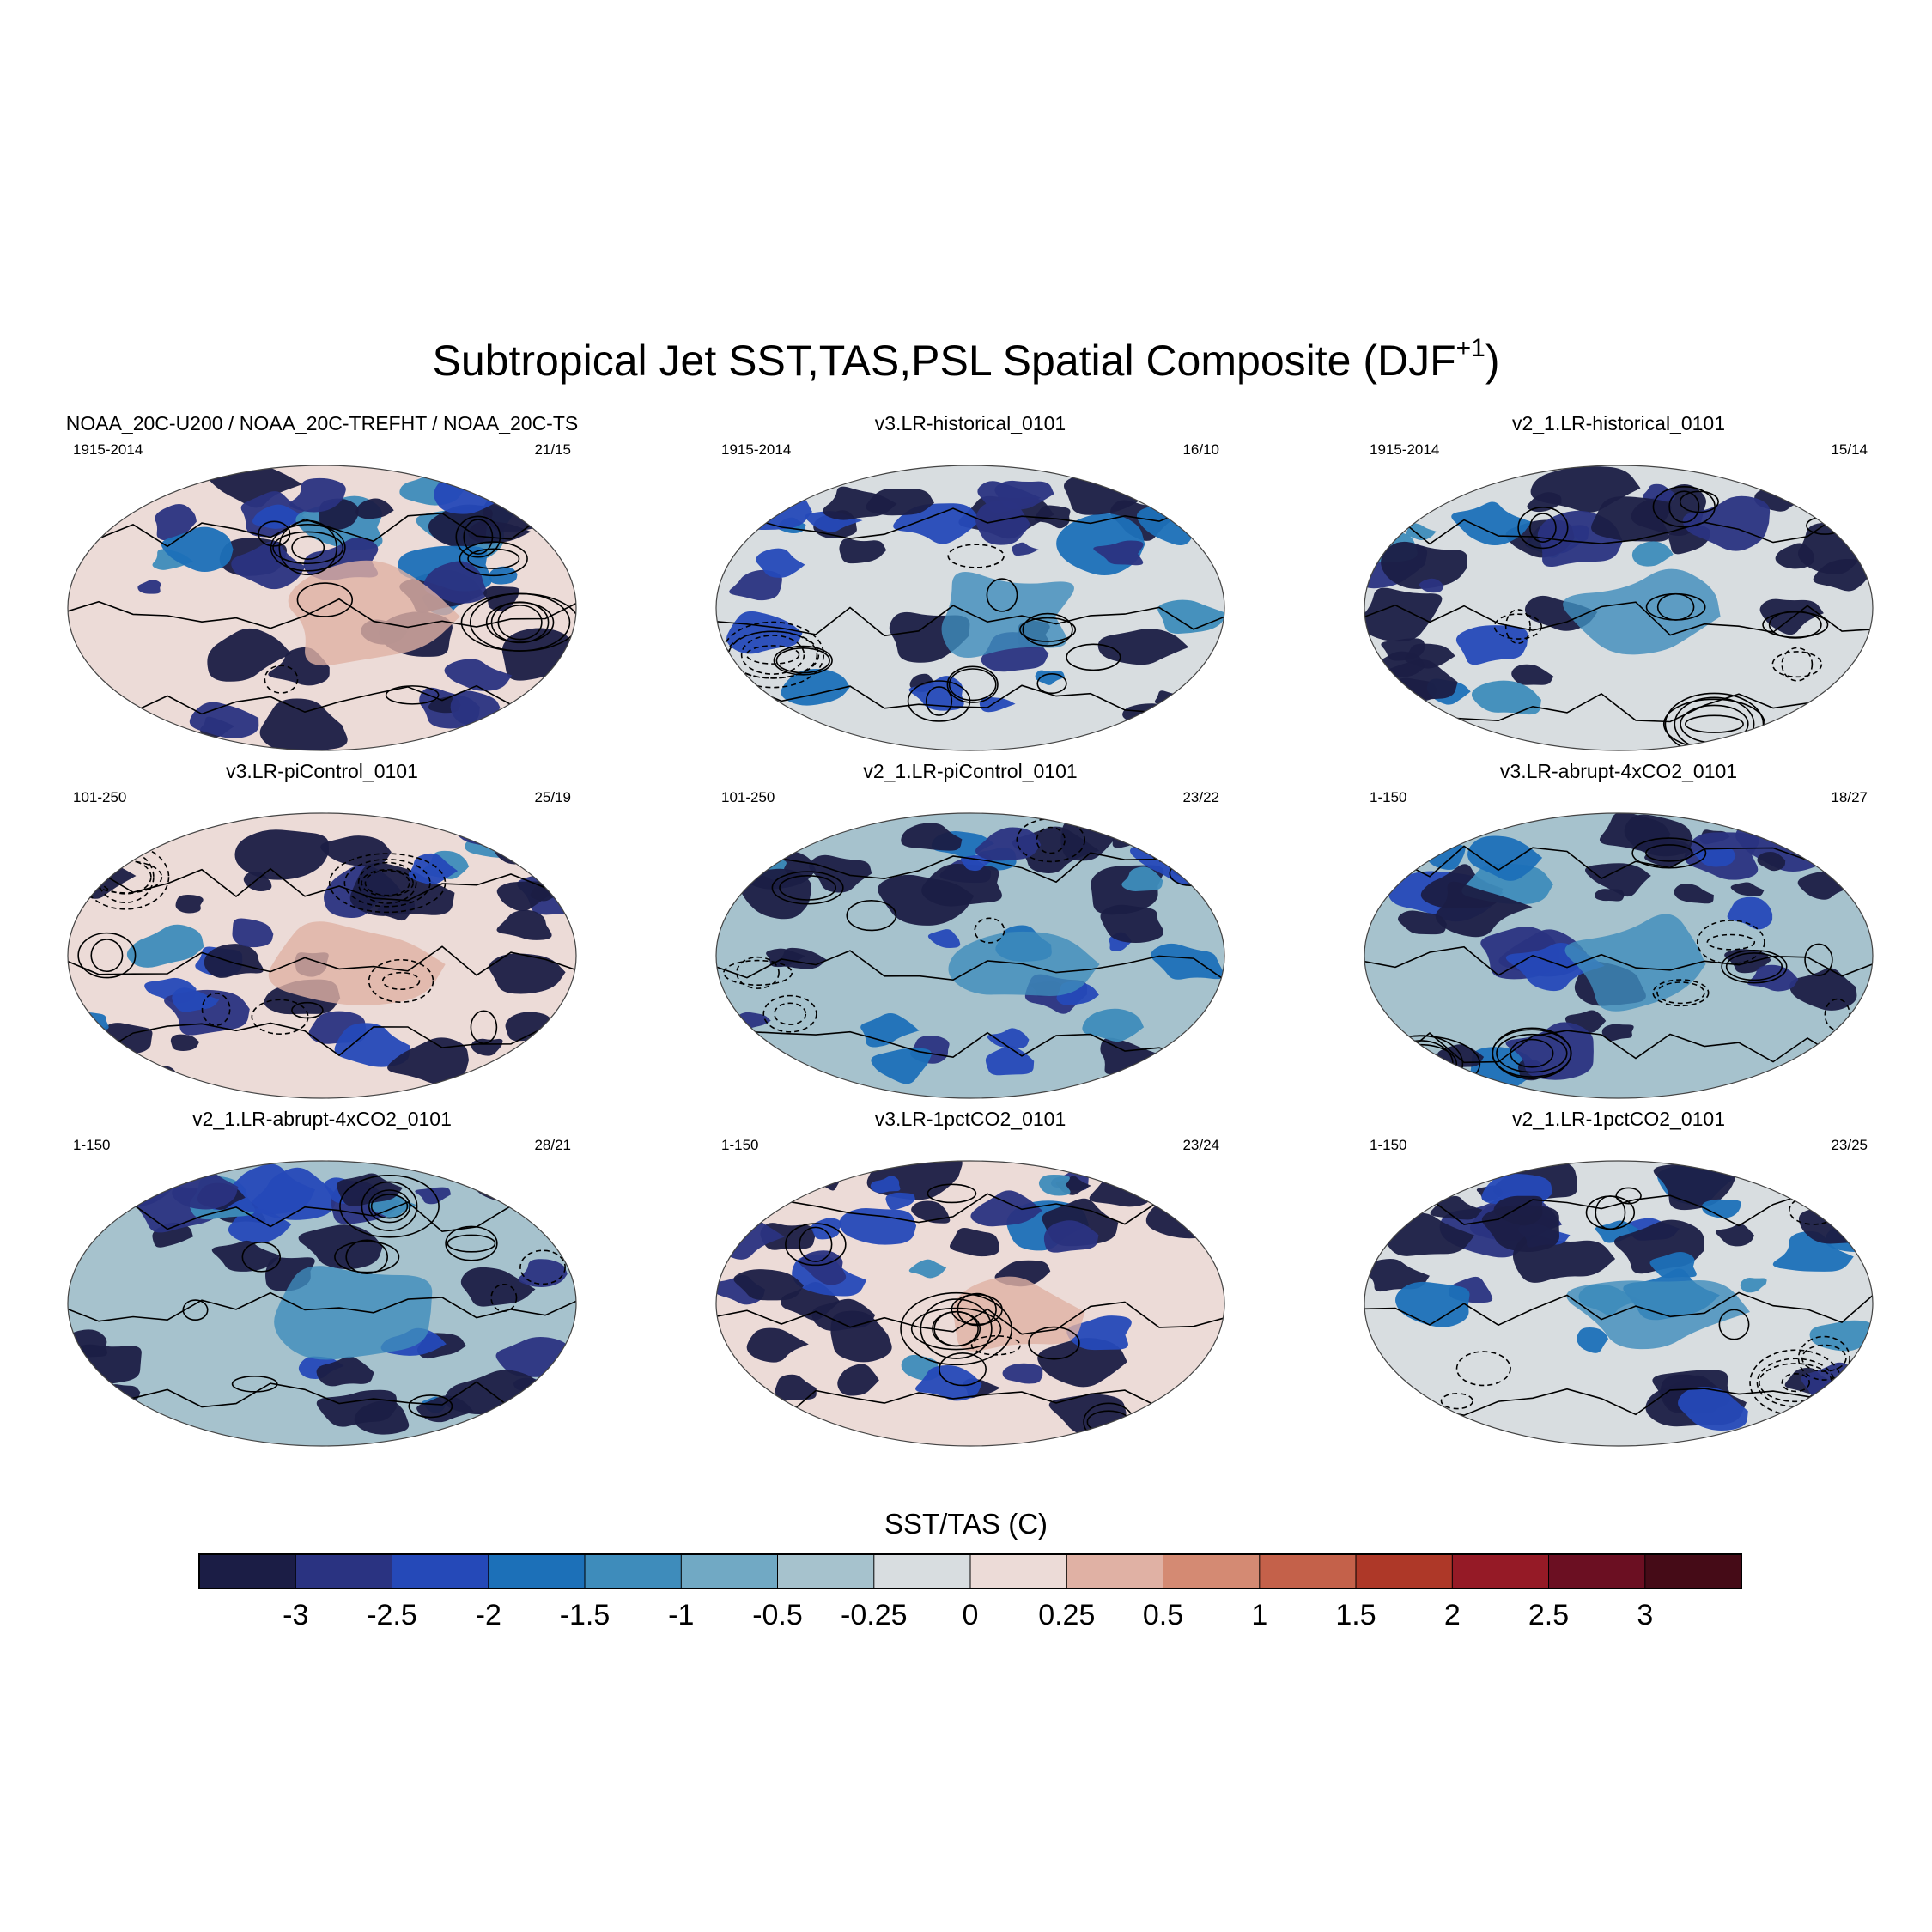 This screenshot has height=1932, width=1932. What do you see at coordinates (1619, 1119) in the screenshot?
I see `panel-title: v2_1.LR-1pctCO2_0101` at bounding box center [1619, 1119].